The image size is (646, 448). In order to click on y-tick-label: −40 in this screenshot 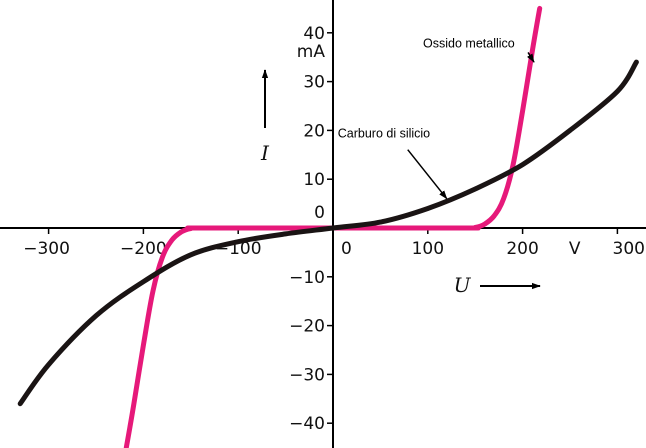, I will do `click(307, 424)`.